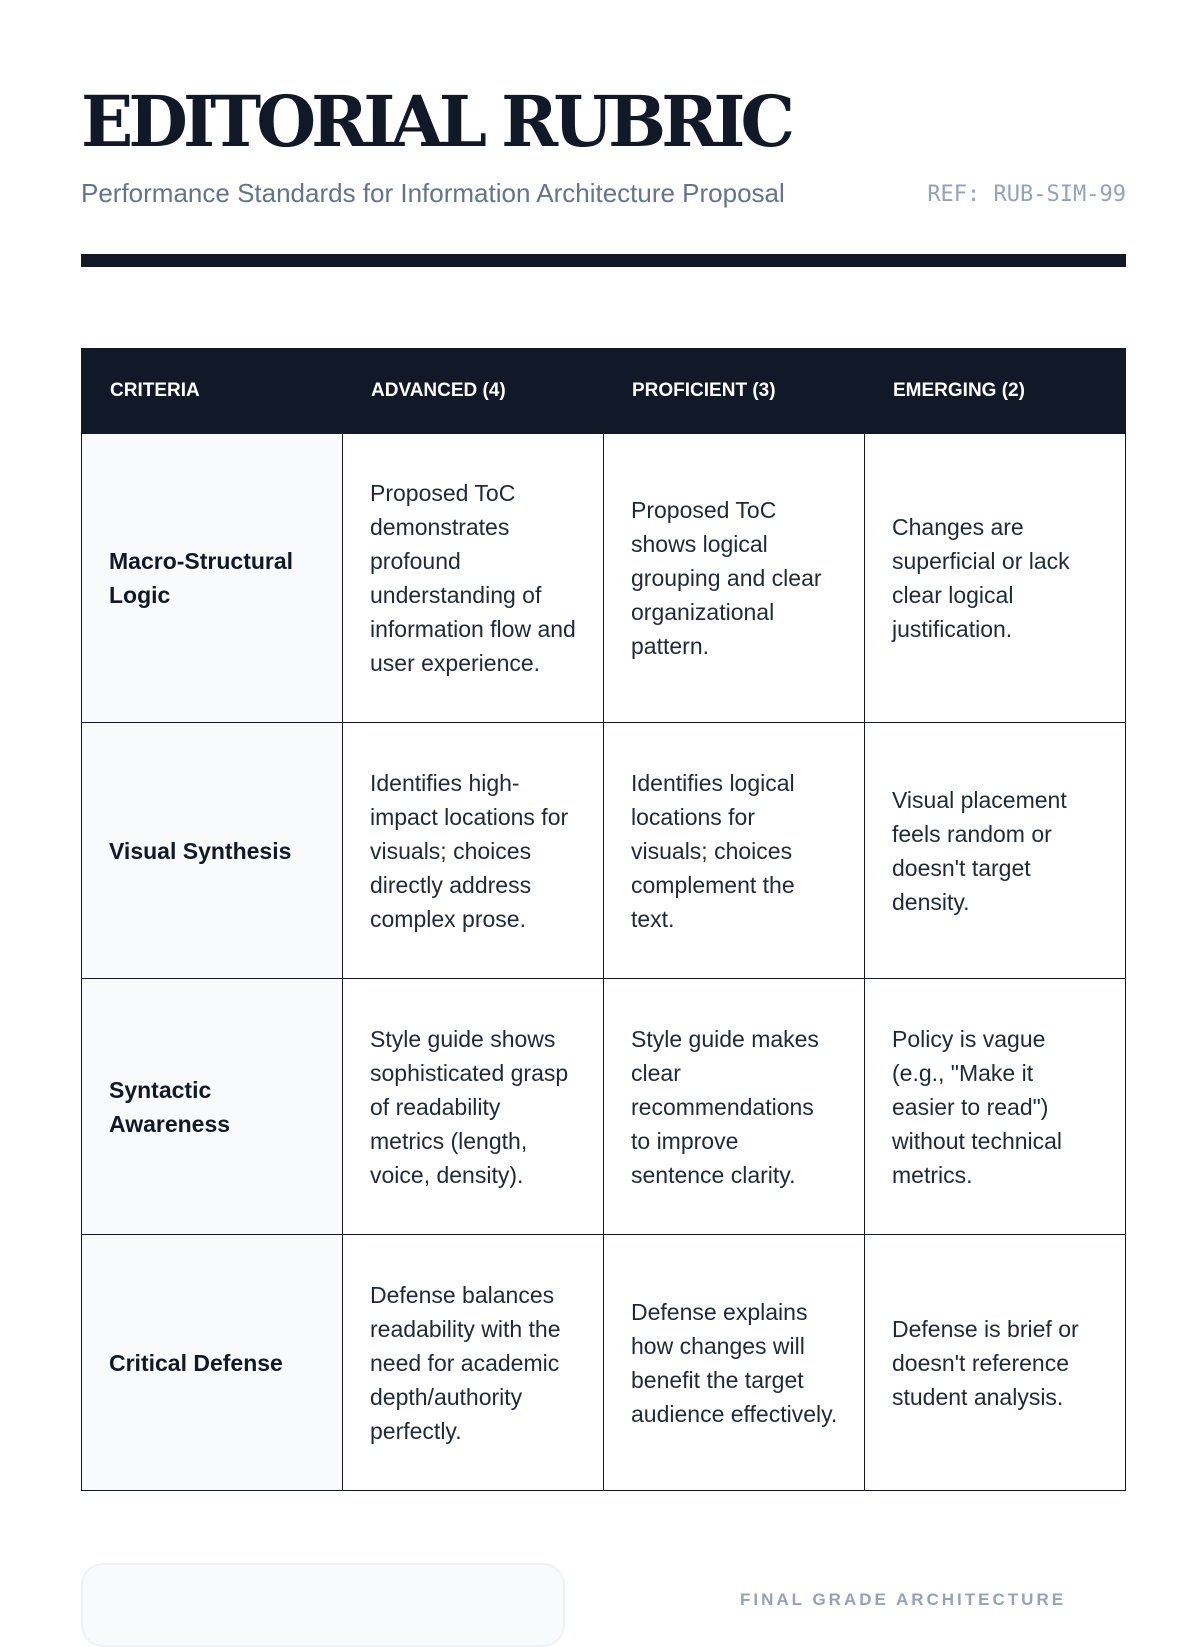 This screenshot has width=1200, height=1647. I want to click on column-header-emerging: EMERGING (2), so click(995, 391).